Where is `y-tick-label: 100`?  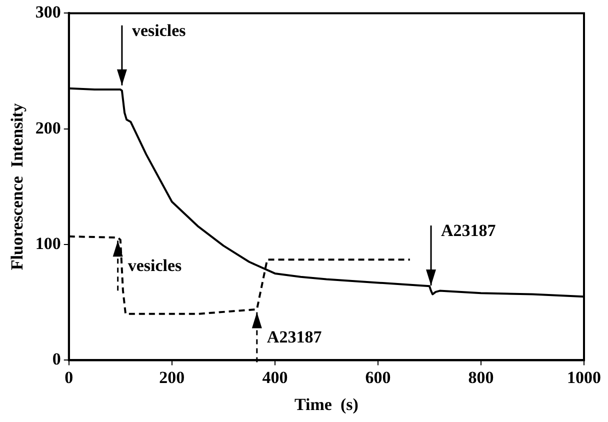
y-tick-label: 100 is located at coordinates (48, 243).